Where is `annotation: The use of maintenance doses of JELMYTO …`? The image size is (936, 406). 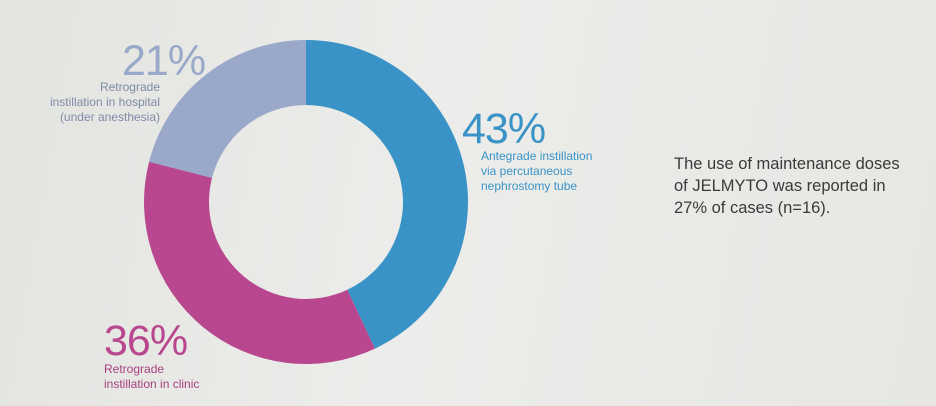
annotation: The use of maintenance doses of JELMYTO … is located at coordinates (787, 186).